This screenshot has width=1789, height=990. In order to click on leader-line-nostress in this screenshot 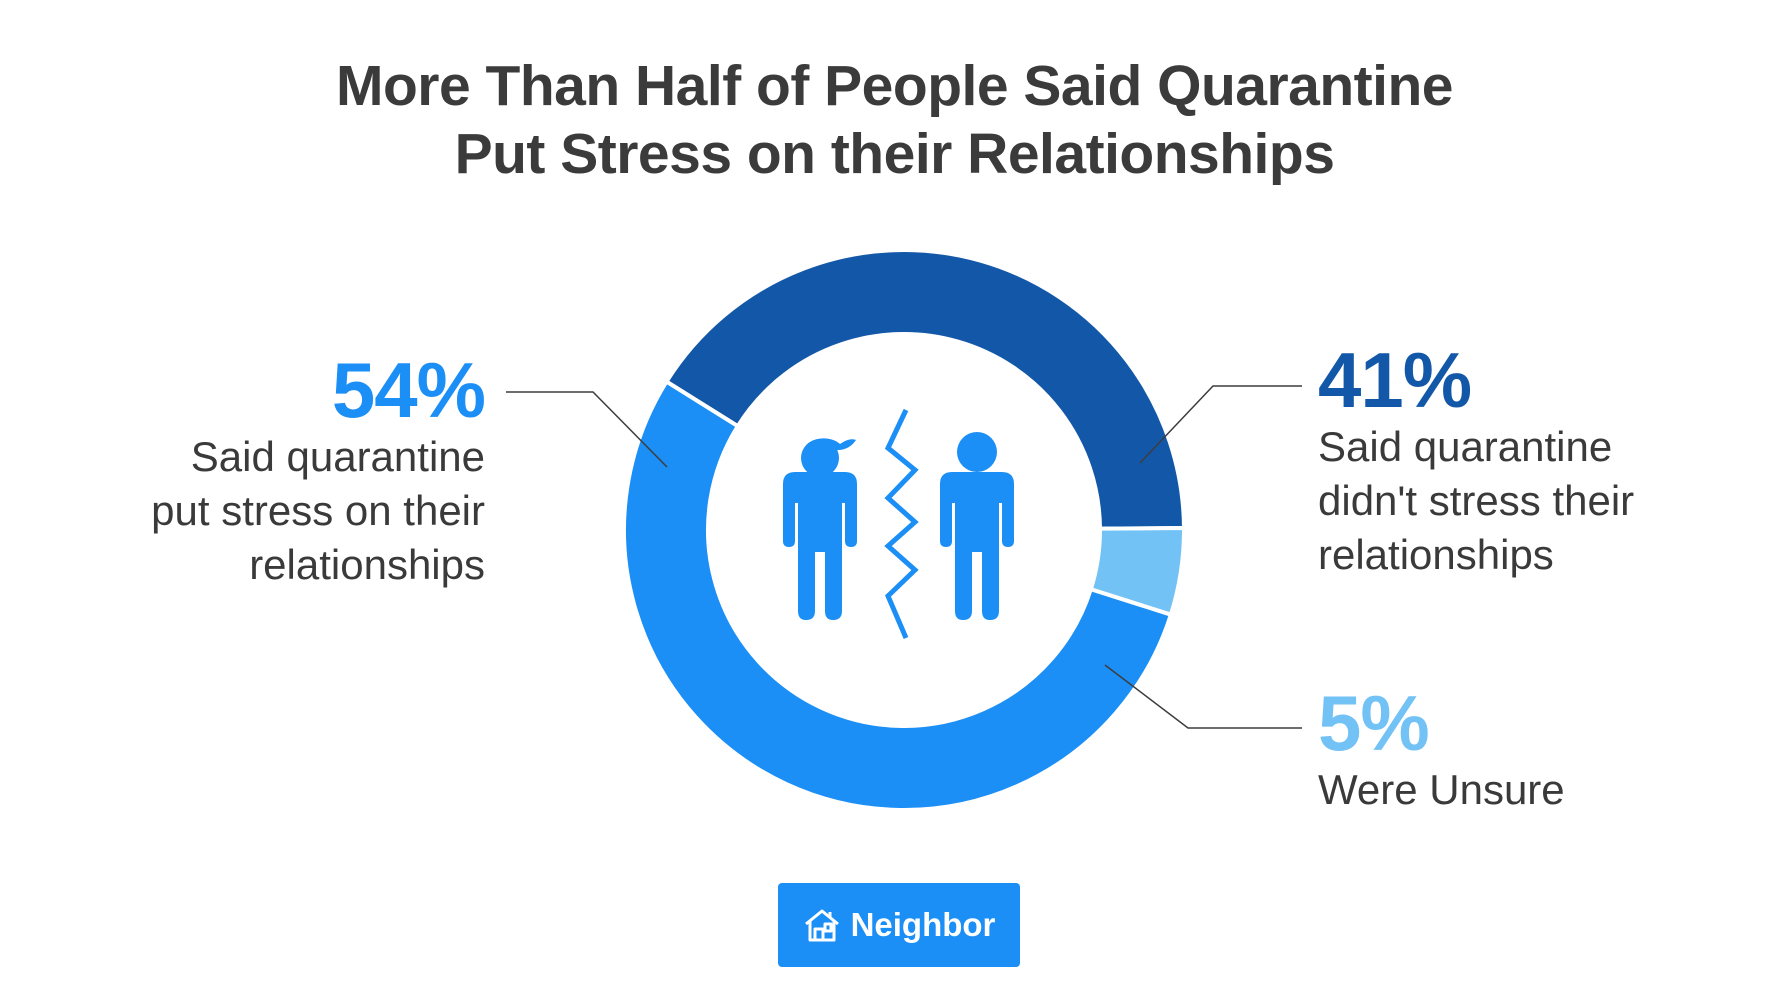, I will do `click(1220, 424)`.